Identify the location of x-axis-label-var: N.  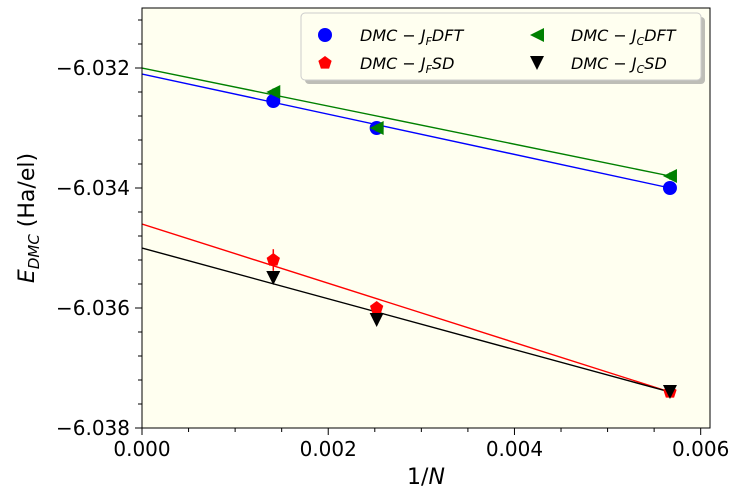
(436, 477).